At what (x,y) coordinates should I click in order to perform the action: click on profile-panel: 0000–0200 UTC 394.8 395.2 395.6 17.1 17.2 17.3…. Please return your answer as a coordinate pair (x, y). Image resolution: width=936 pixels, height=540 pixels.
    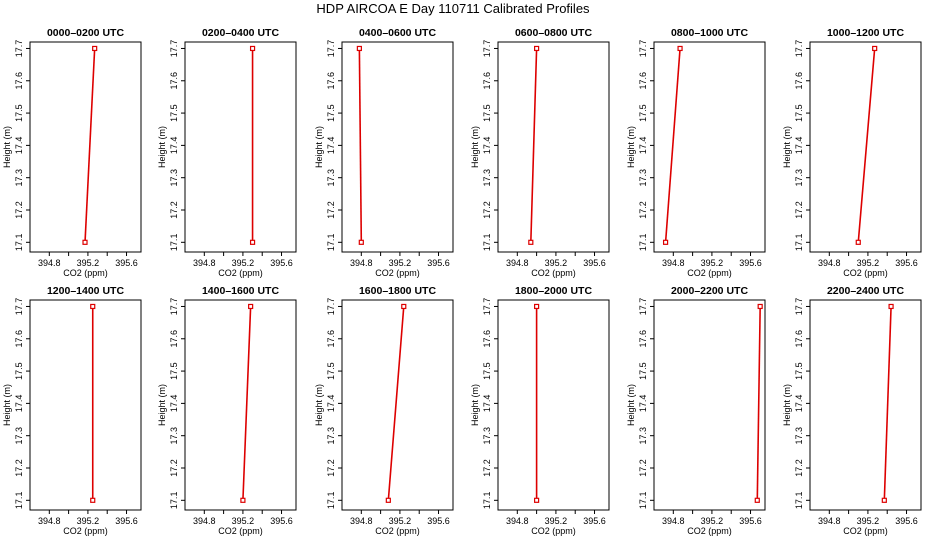
    Looking at the image, I should click on (72, 152).